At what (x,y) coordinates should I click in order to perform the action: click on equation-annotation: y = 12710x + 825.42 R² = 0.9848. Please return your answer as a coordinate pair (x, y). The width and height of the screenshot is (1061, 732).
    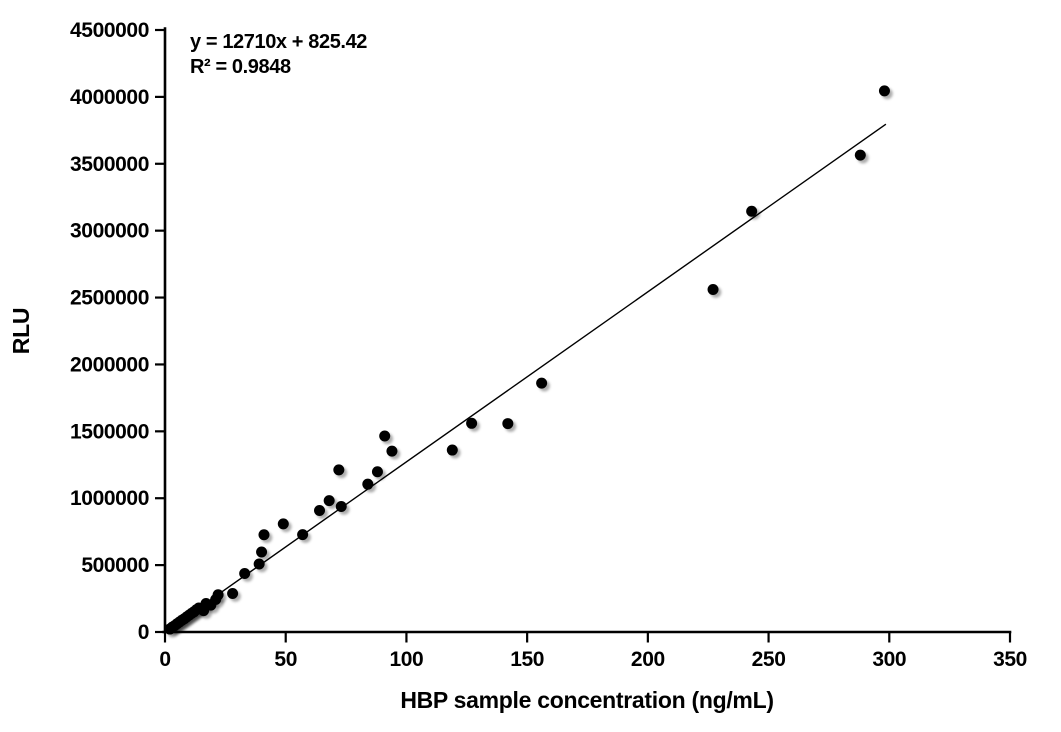
    Looking at the image, I should click on (279, 54).